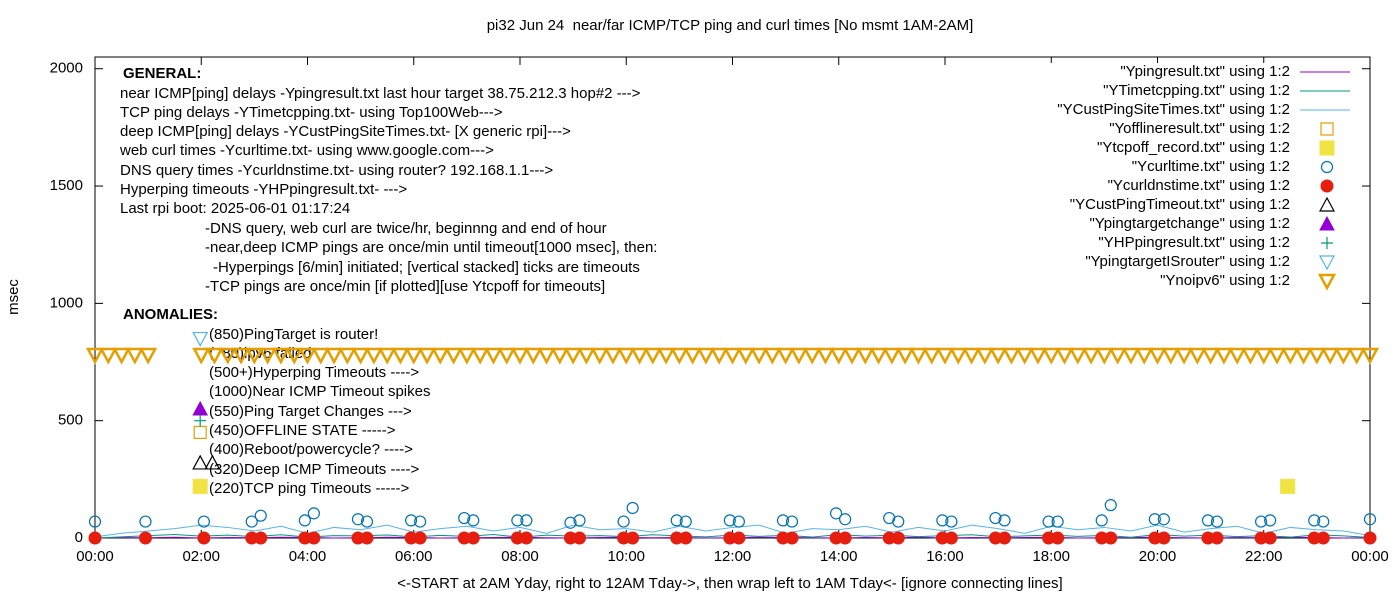 This screenshot has height=600, width=1400. What do you see at coordinates (520, 556) in the screenshot?
I see `x-tick-label: 08:00` at bounding box center [520, 556].